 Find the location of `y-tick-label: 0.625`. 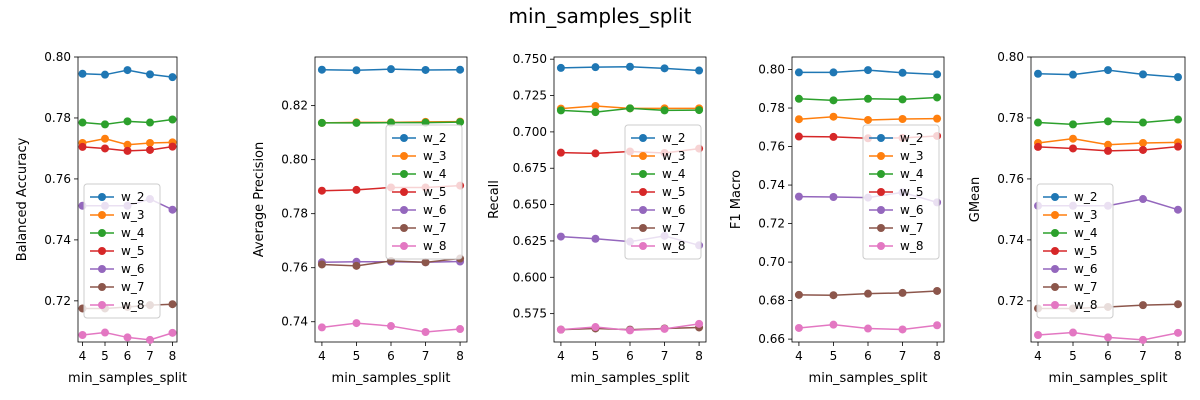

y-tick-label: 0.625 is located at coordinates (530, 241).